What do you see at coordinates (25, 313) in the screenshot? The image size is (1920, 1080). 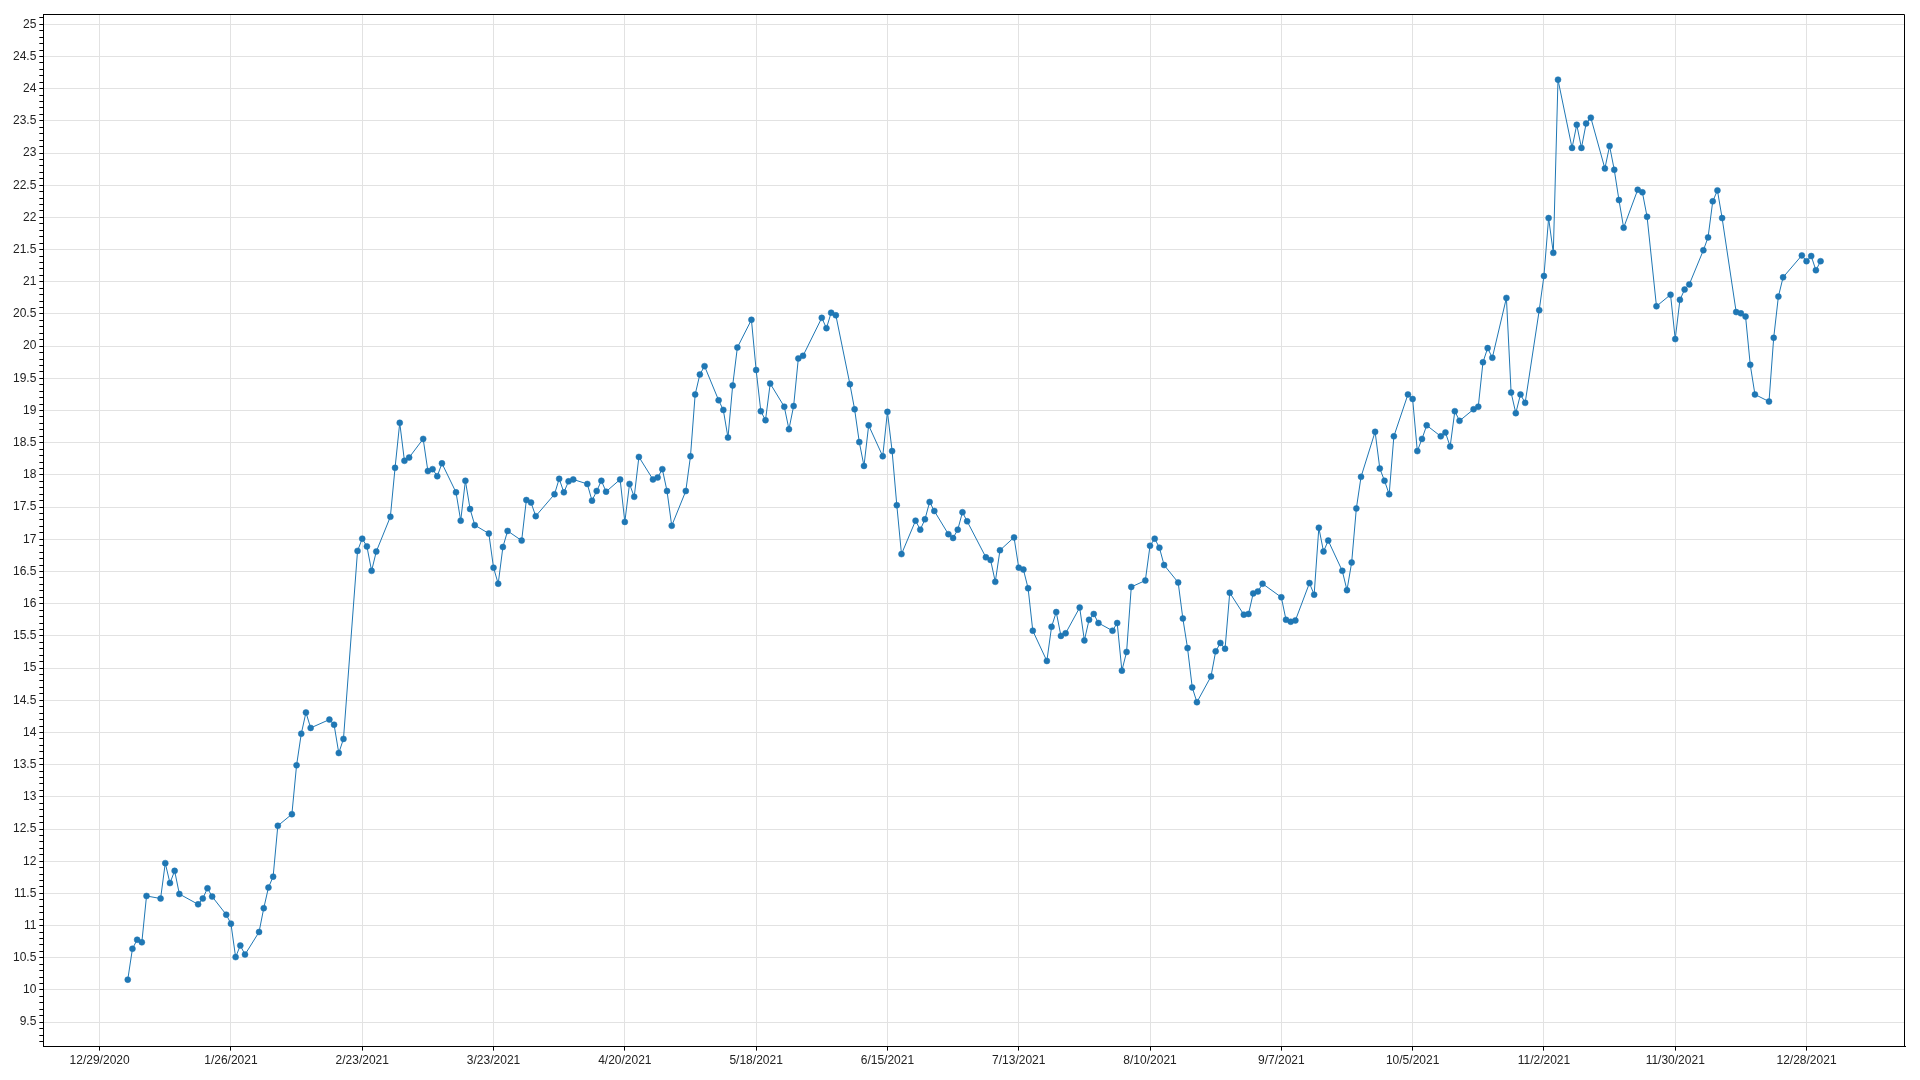 I see `y-tick-label: 20.5` at bounding box center [25, 313].